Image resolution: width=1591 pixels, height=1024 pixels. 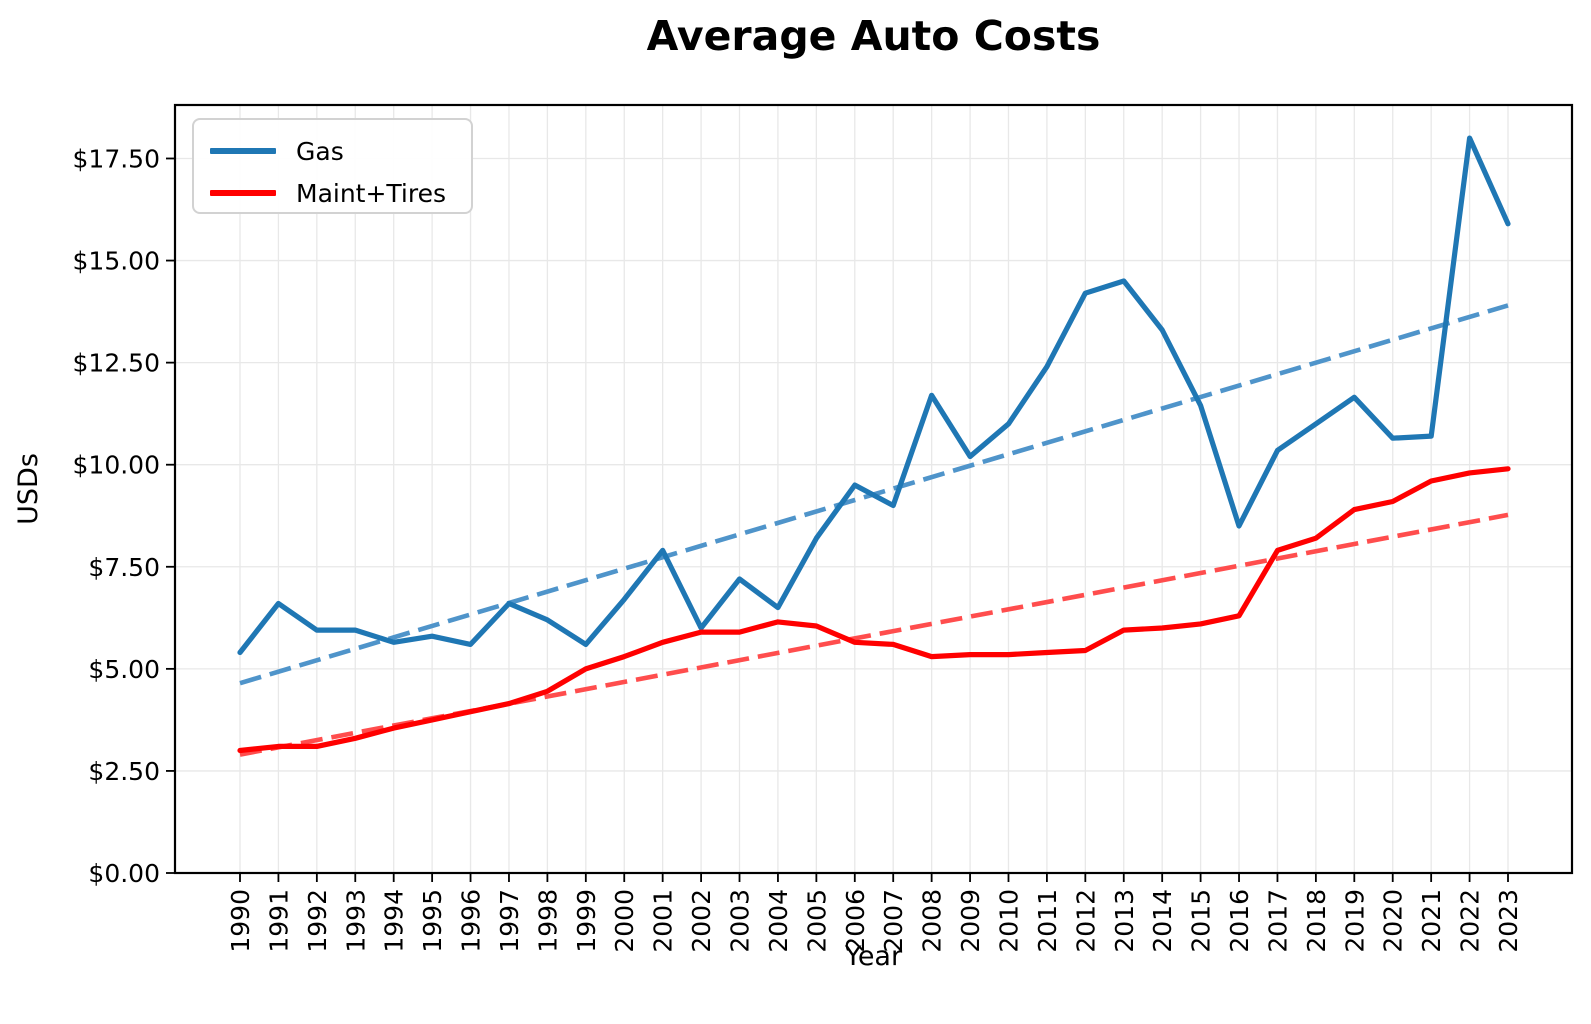 What do you see at coordinates (124, 669) in the screenshot?
I see `y-tick-label: $5.00` at bounding box center [124, 669].